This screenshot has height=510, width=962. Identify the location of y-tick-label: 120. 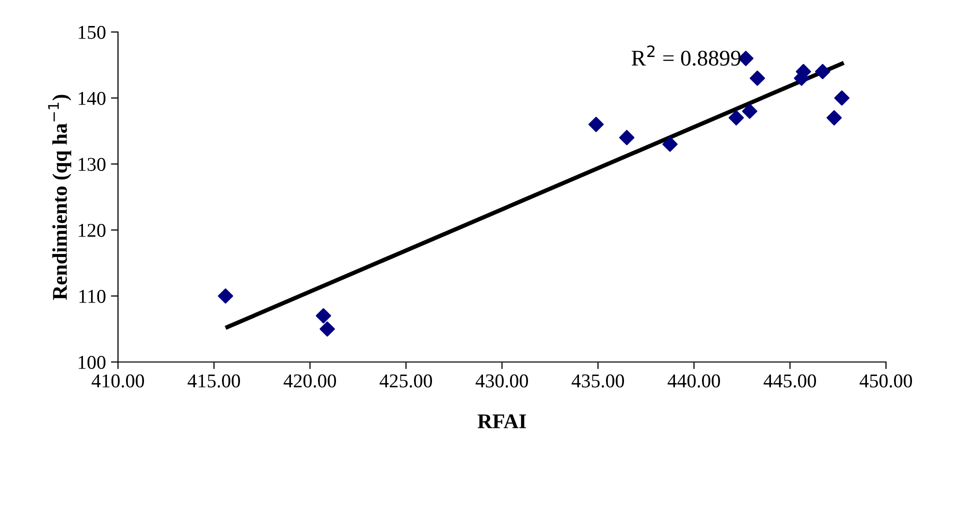
(92, 230).